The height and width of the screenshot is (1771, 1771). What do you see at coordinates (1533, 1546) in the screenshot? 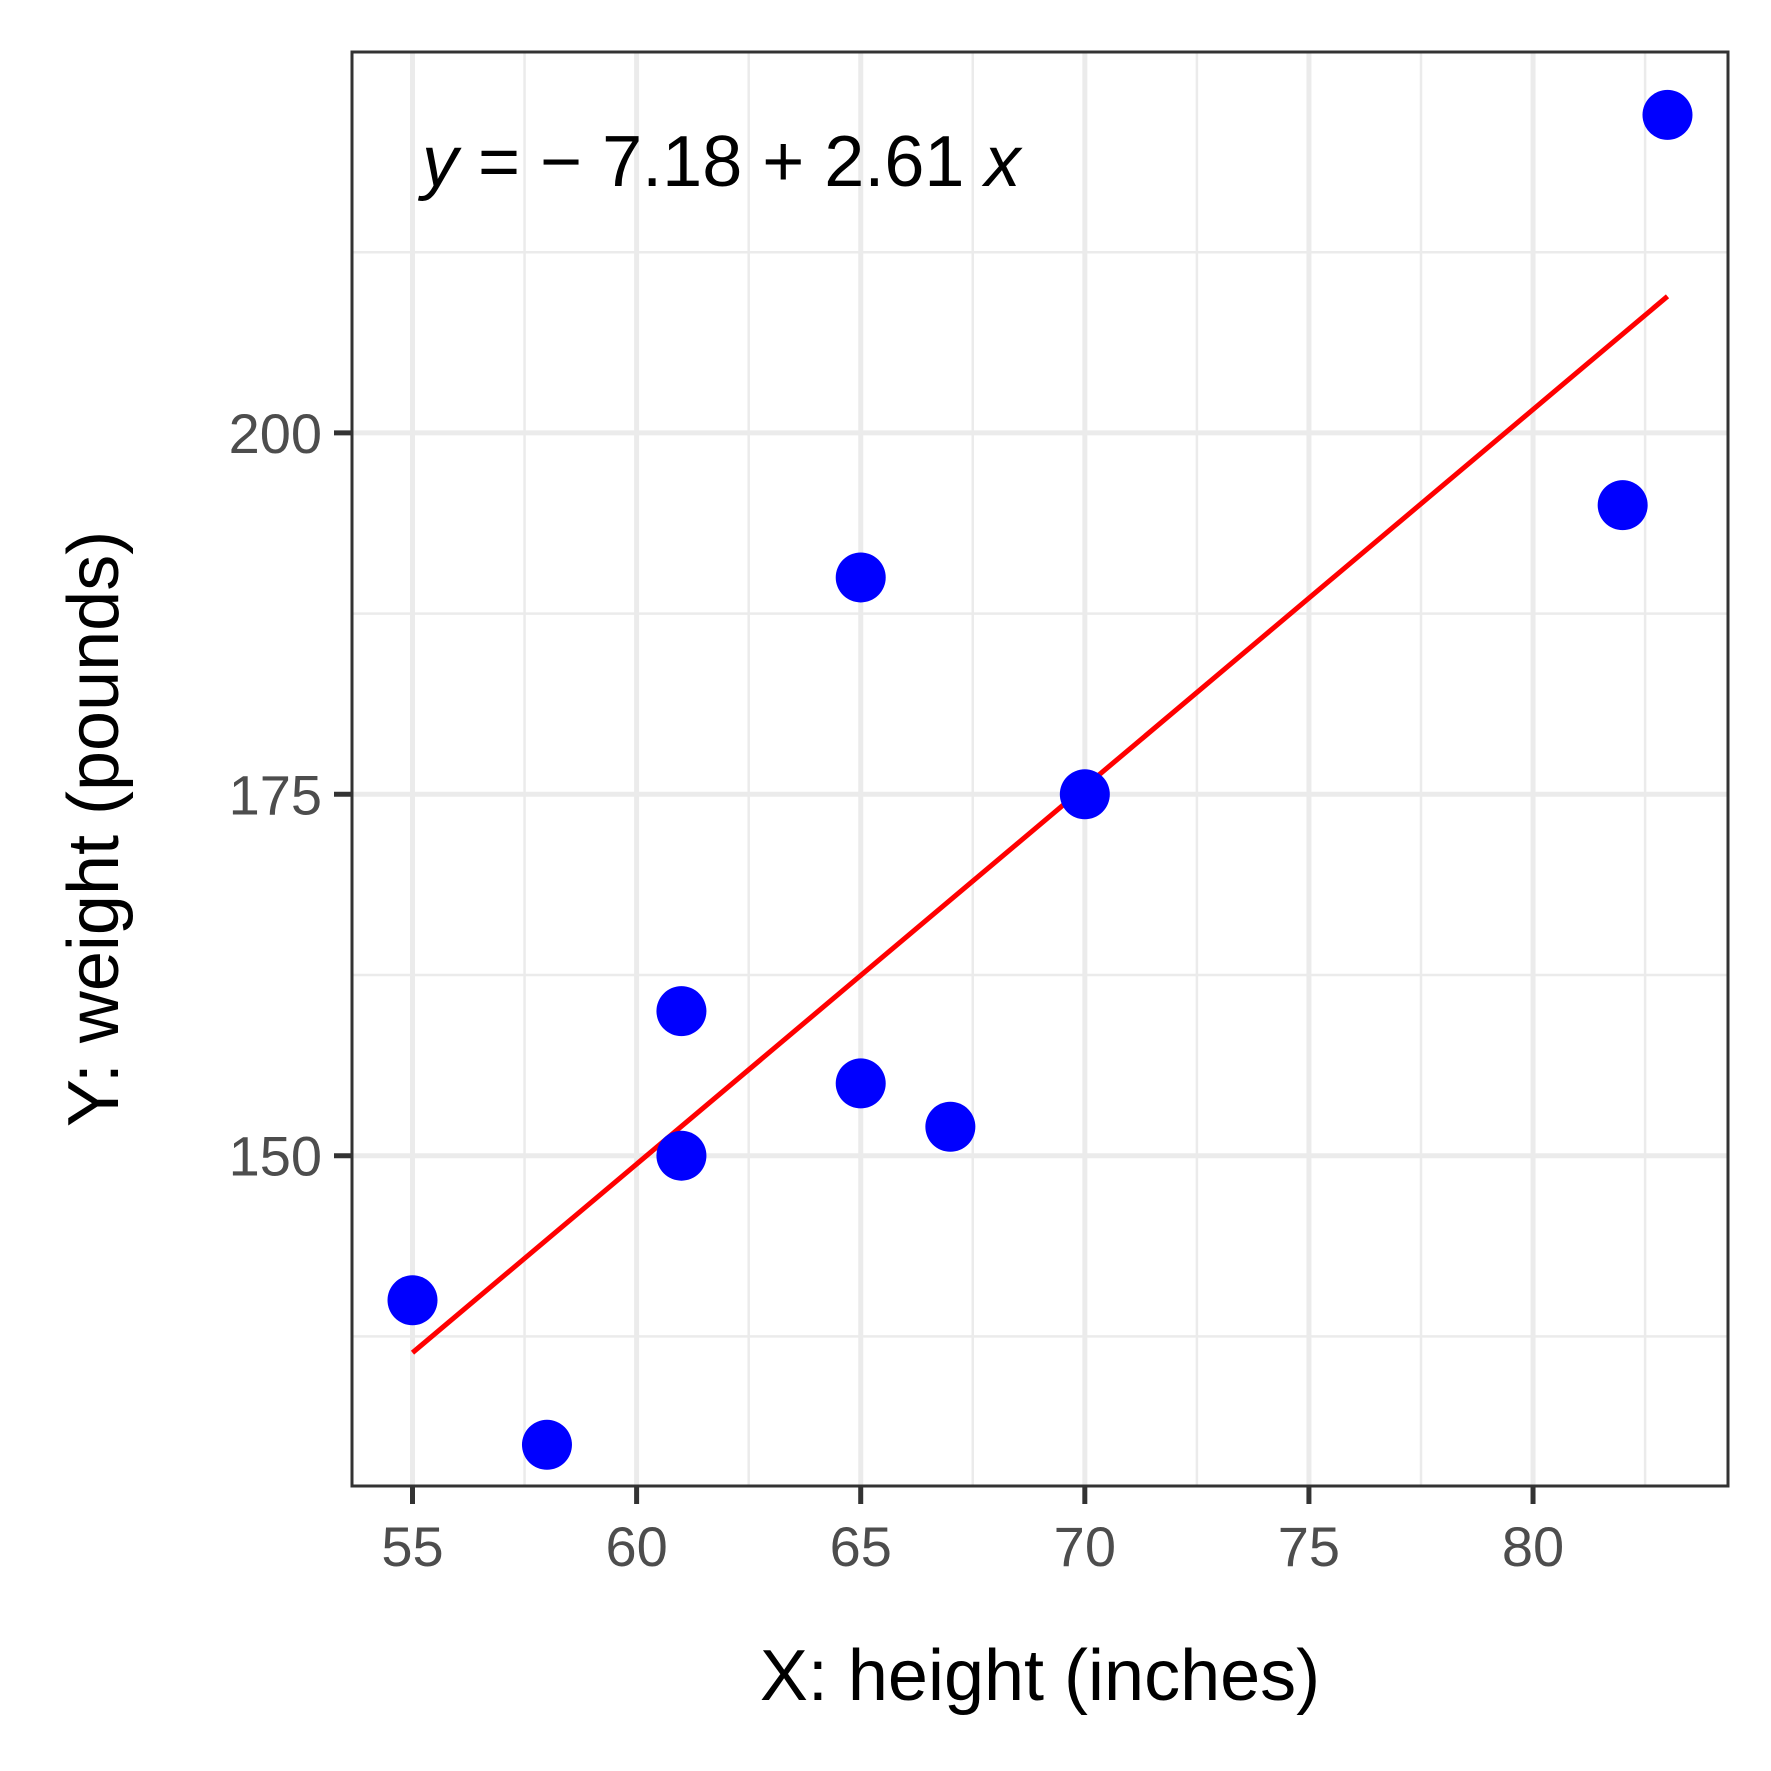
I see `x-tick-label: 80` at bounding box center [1533, 1546].